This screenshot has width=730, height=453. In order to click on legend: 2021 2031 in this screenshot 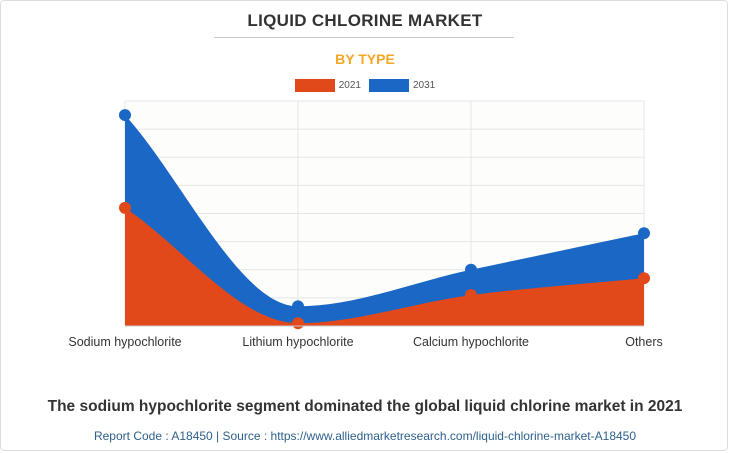, I will do `click(365, 85)`.